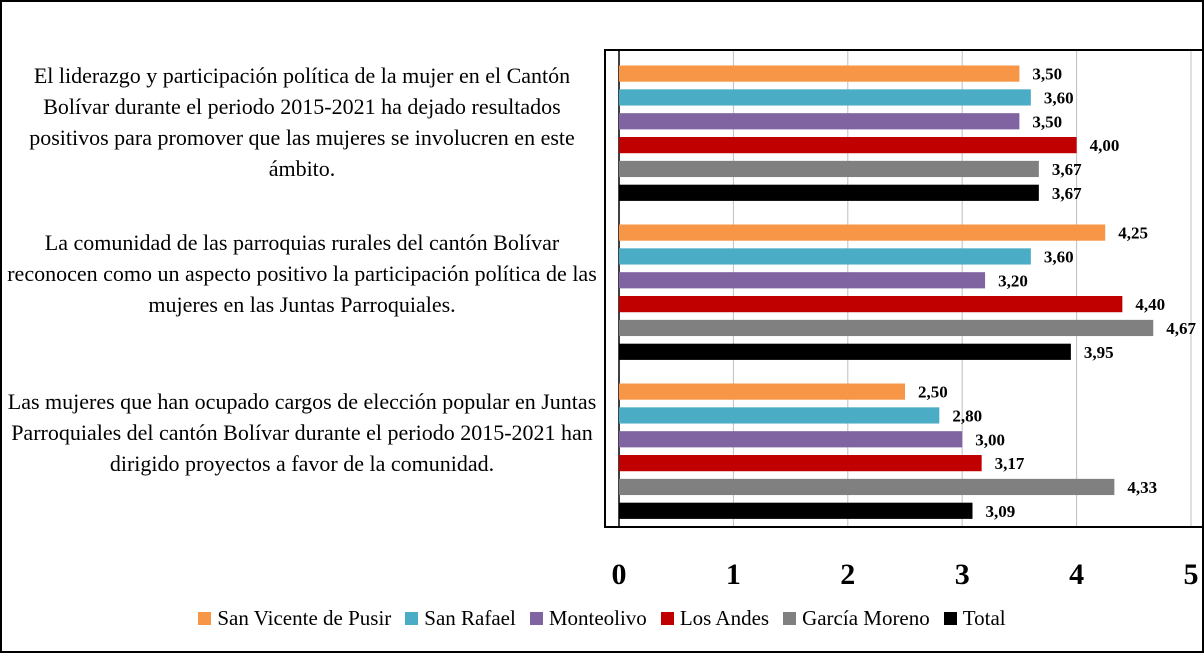  I want to click on legend-item: Los Andes, so click(715, 618).